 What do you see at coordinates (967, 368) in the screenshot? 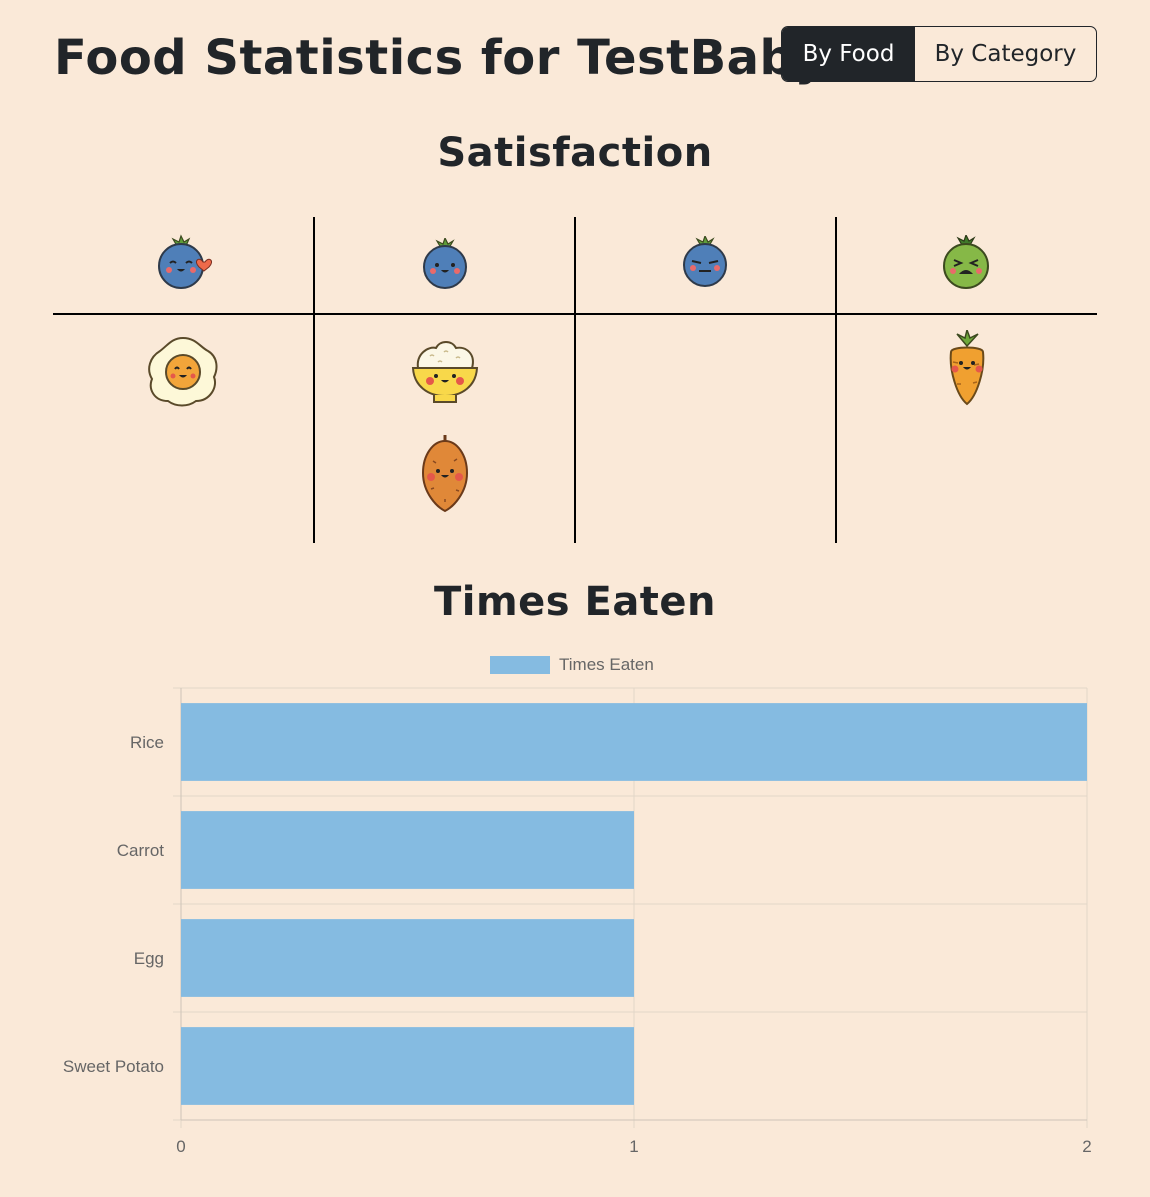
I see `carrot-icon` at bounding box center [967, 368].